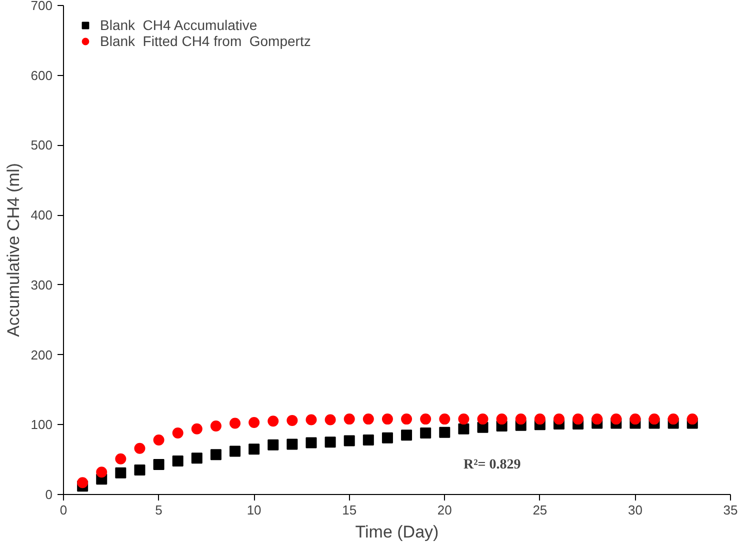  What do you see at coordinates (41, 215) in the screenshot?
I see `y-tick-label: 400` at bounding box center [41, 215].